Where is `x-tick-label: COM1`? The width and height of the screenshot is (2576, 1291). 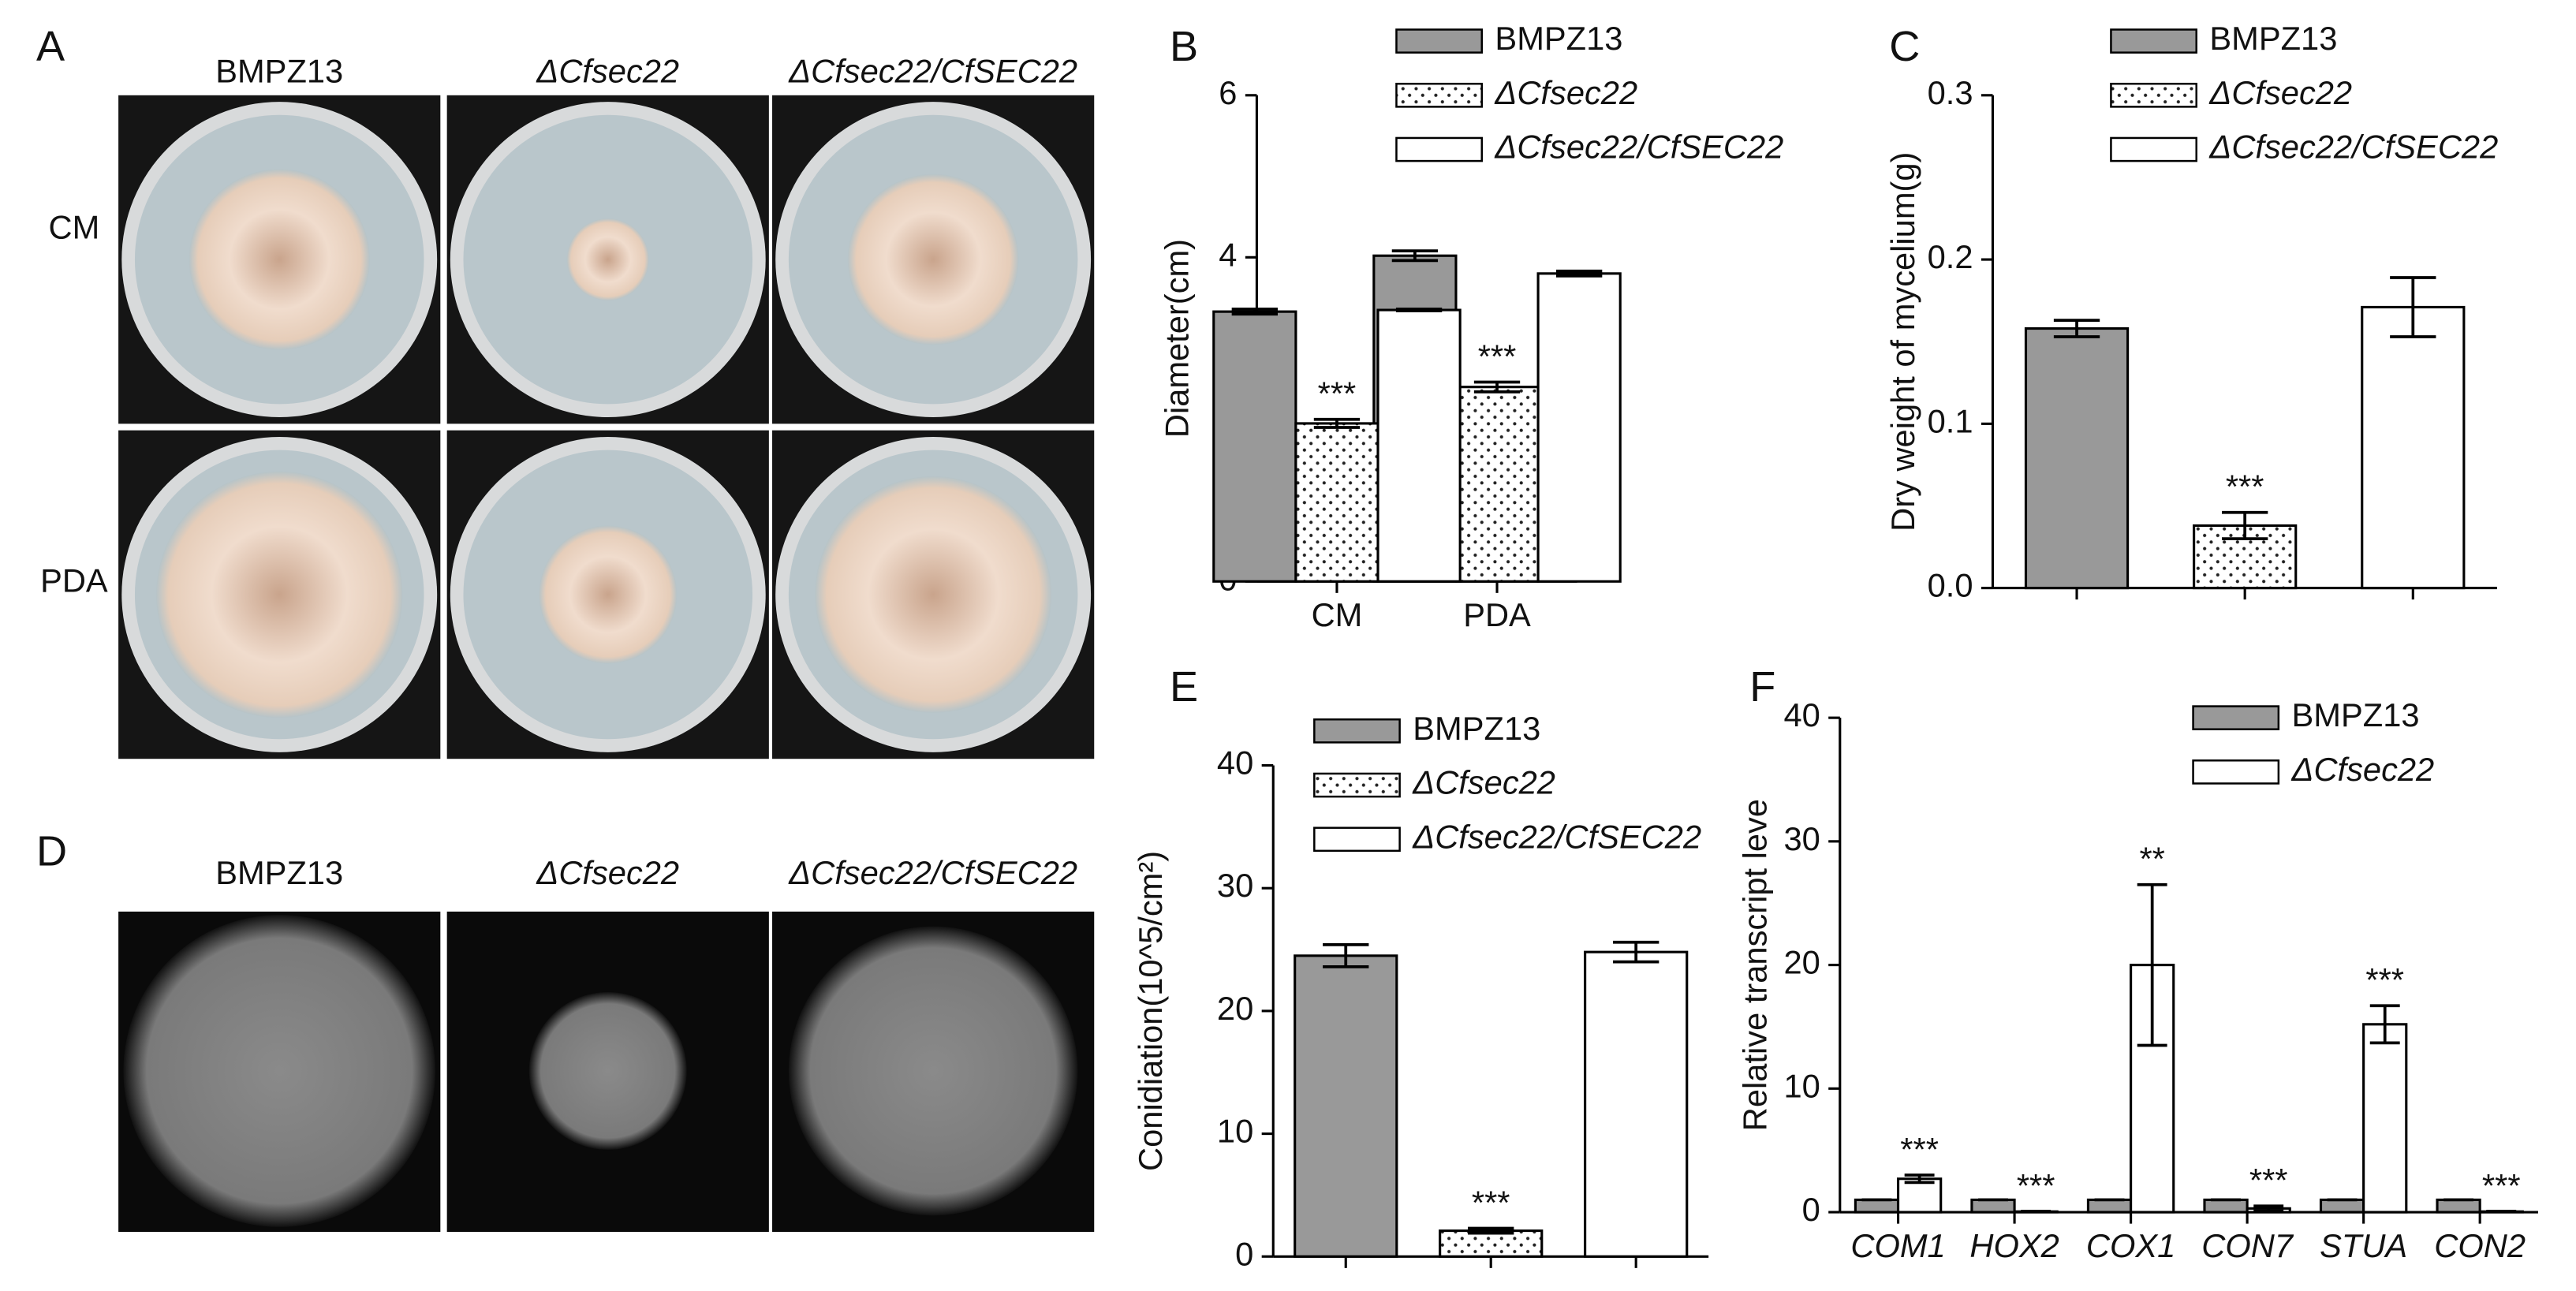 x-tick-label: COM1 is located at coordinates (1897, 1245).